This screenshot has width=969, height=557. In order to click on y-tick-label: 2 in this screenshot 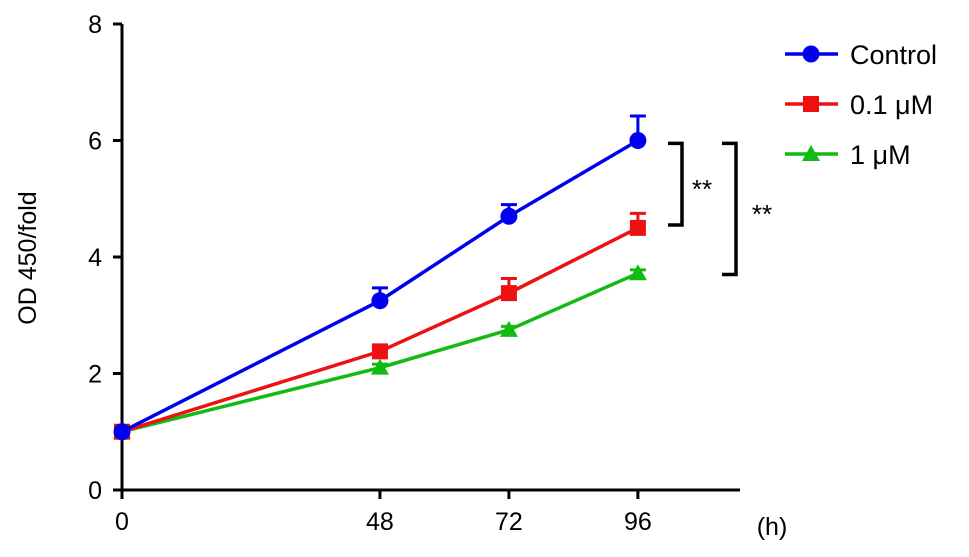, I will do `click(95, 375)`.